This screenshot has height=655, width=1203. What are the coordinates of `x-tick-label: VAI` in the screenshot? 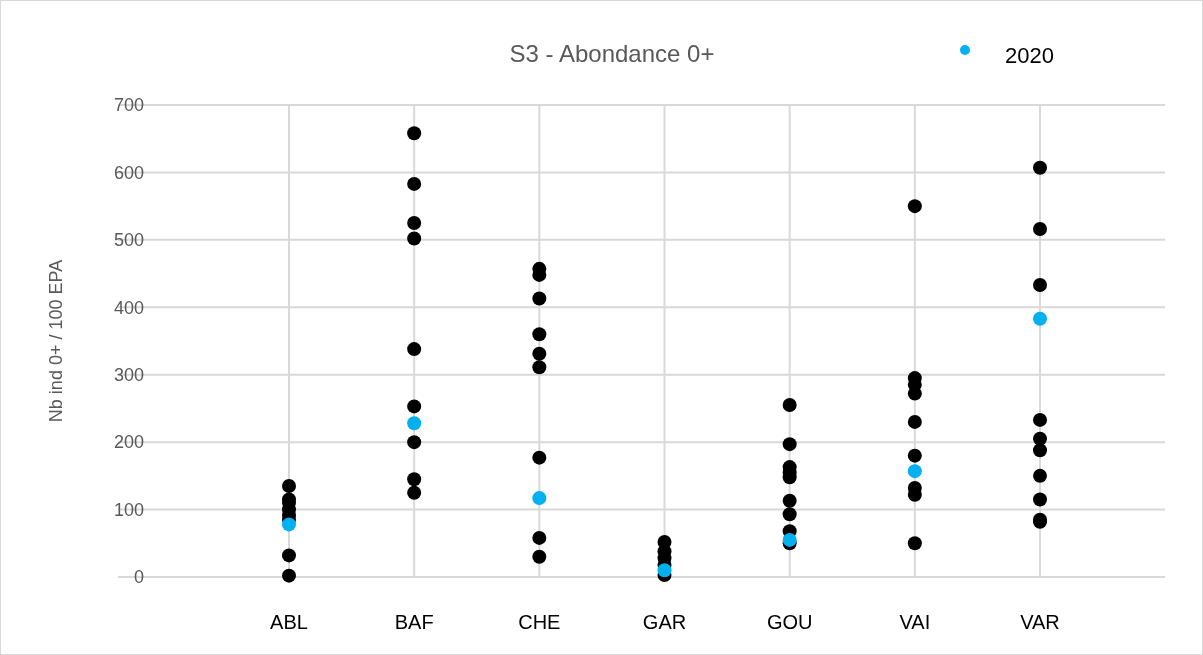 It's located at (915, 622).